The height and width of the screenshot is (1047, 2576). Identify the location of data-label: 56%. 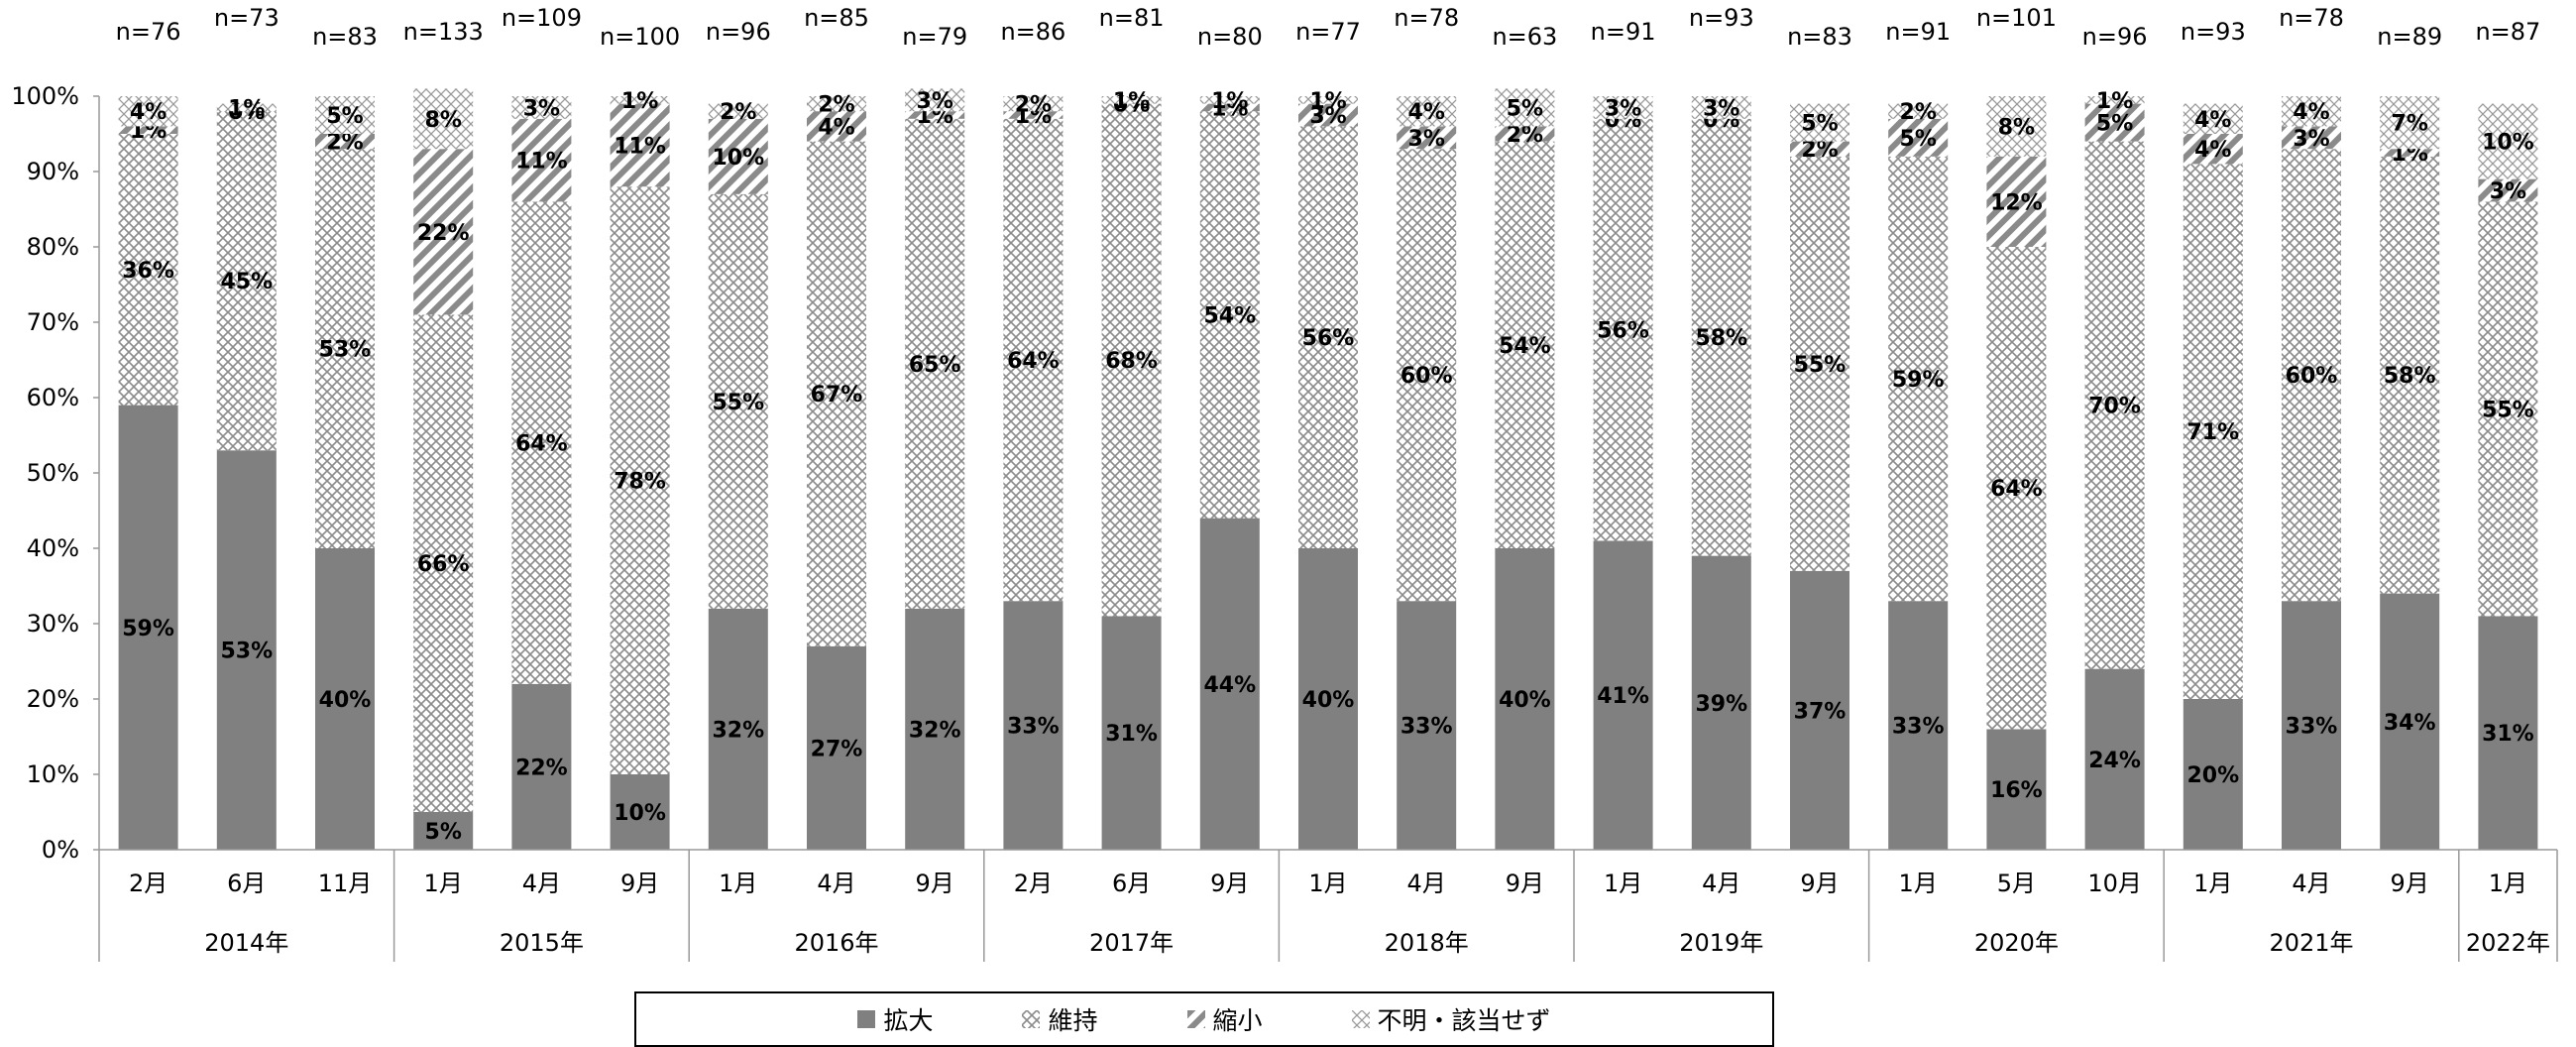
(1623, 331).